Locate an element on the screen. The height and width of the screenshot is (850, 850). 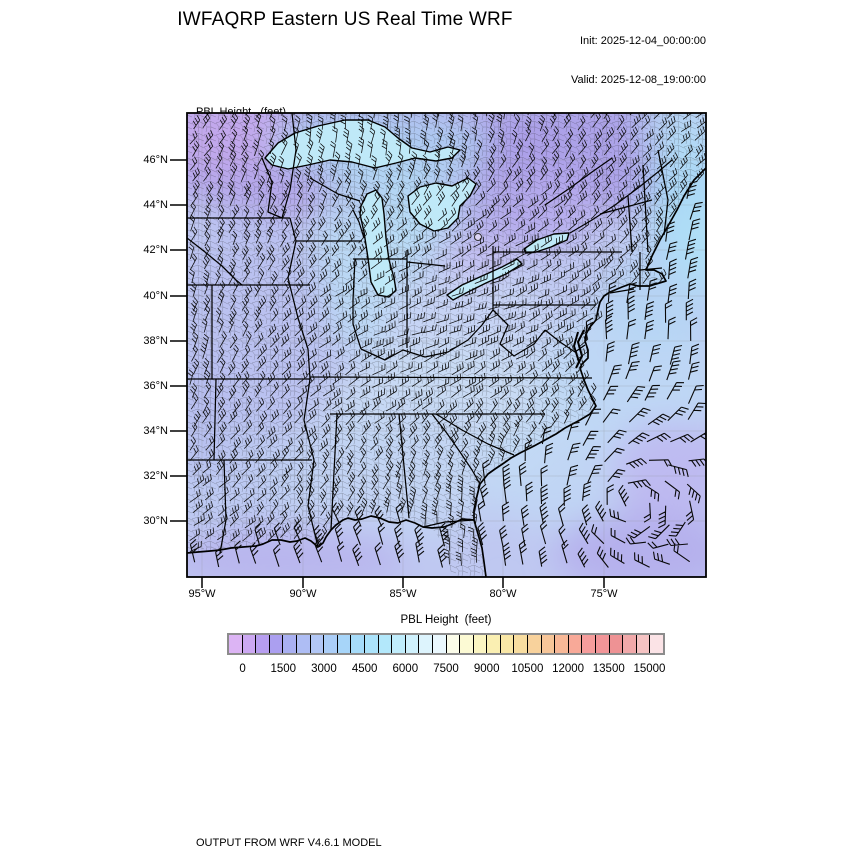
lat-tick-label: 34°N is located at coordinates (155, 431).